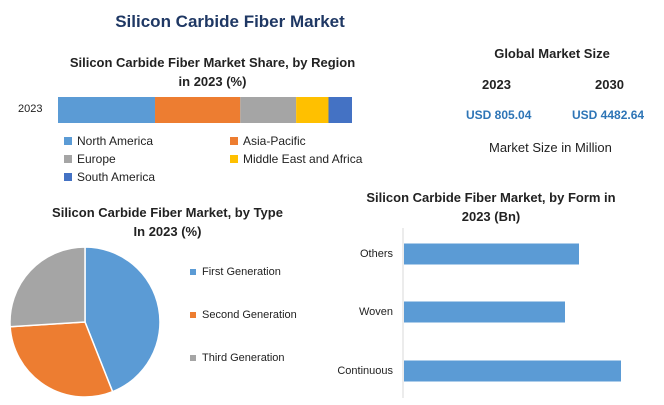 This screenshot has height=405, width=664. What do you see at coordinates (47, 287) in the screenshot?
I see `pie-slice-third-generation` at bounding box center [47, 287].